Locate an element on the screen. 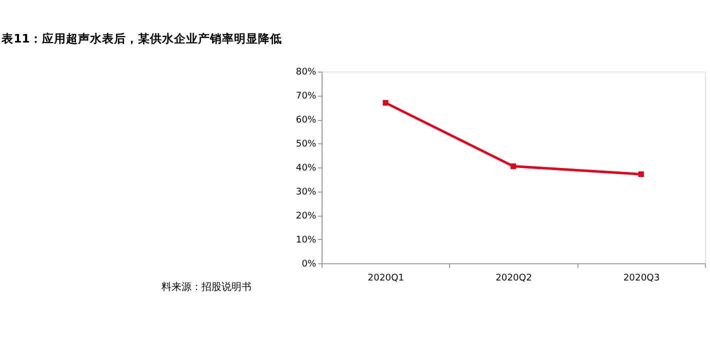  x-tick-label: 2020Q1 is located at coordinates (386, 278).